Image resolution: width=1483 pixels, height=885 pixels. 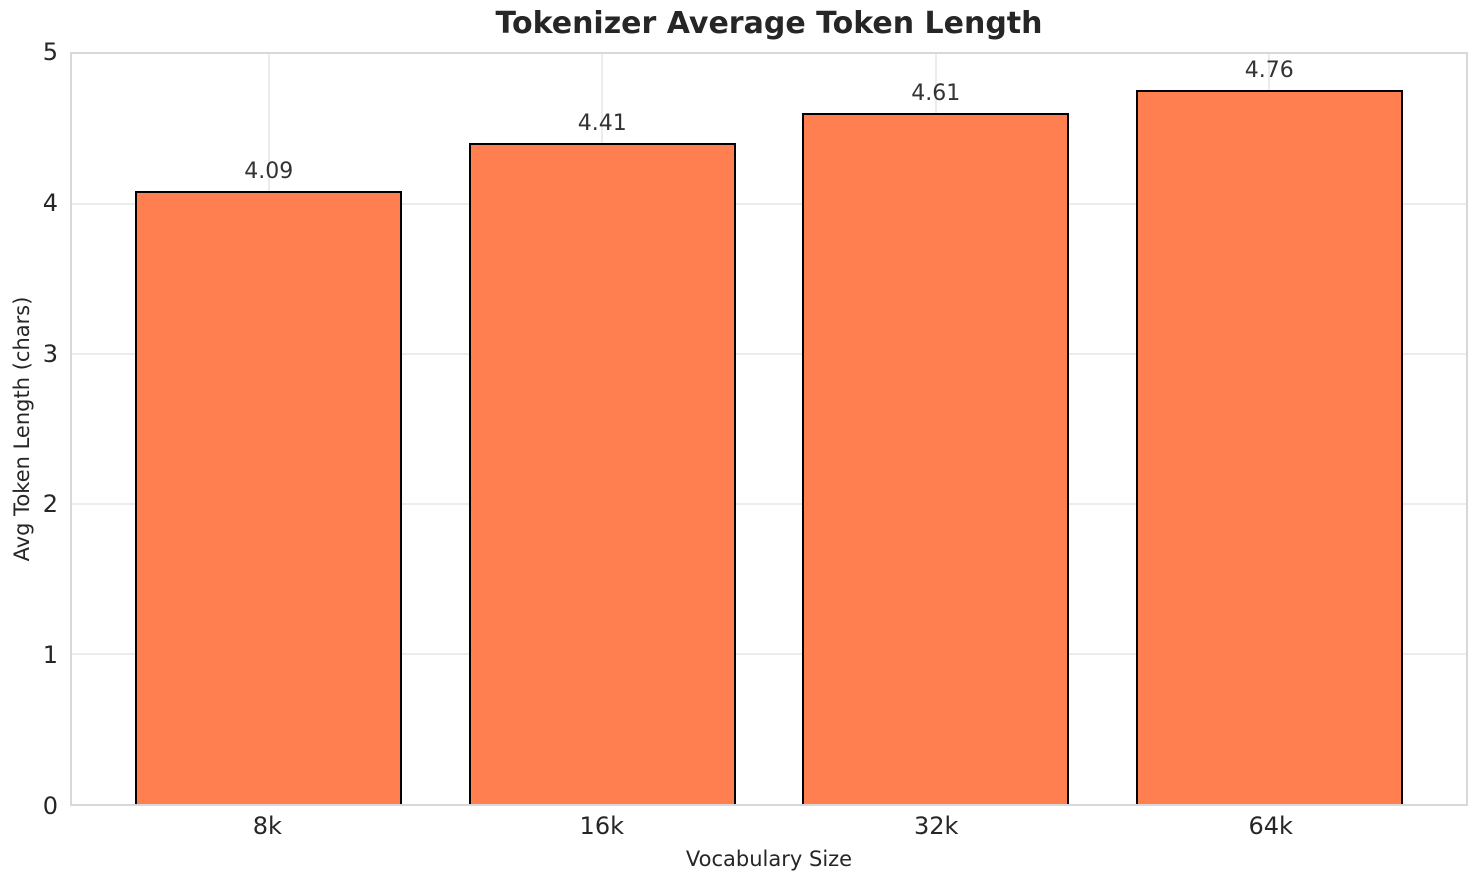 I want to click on y-tick-label: 2, so click(x=50, y=504).